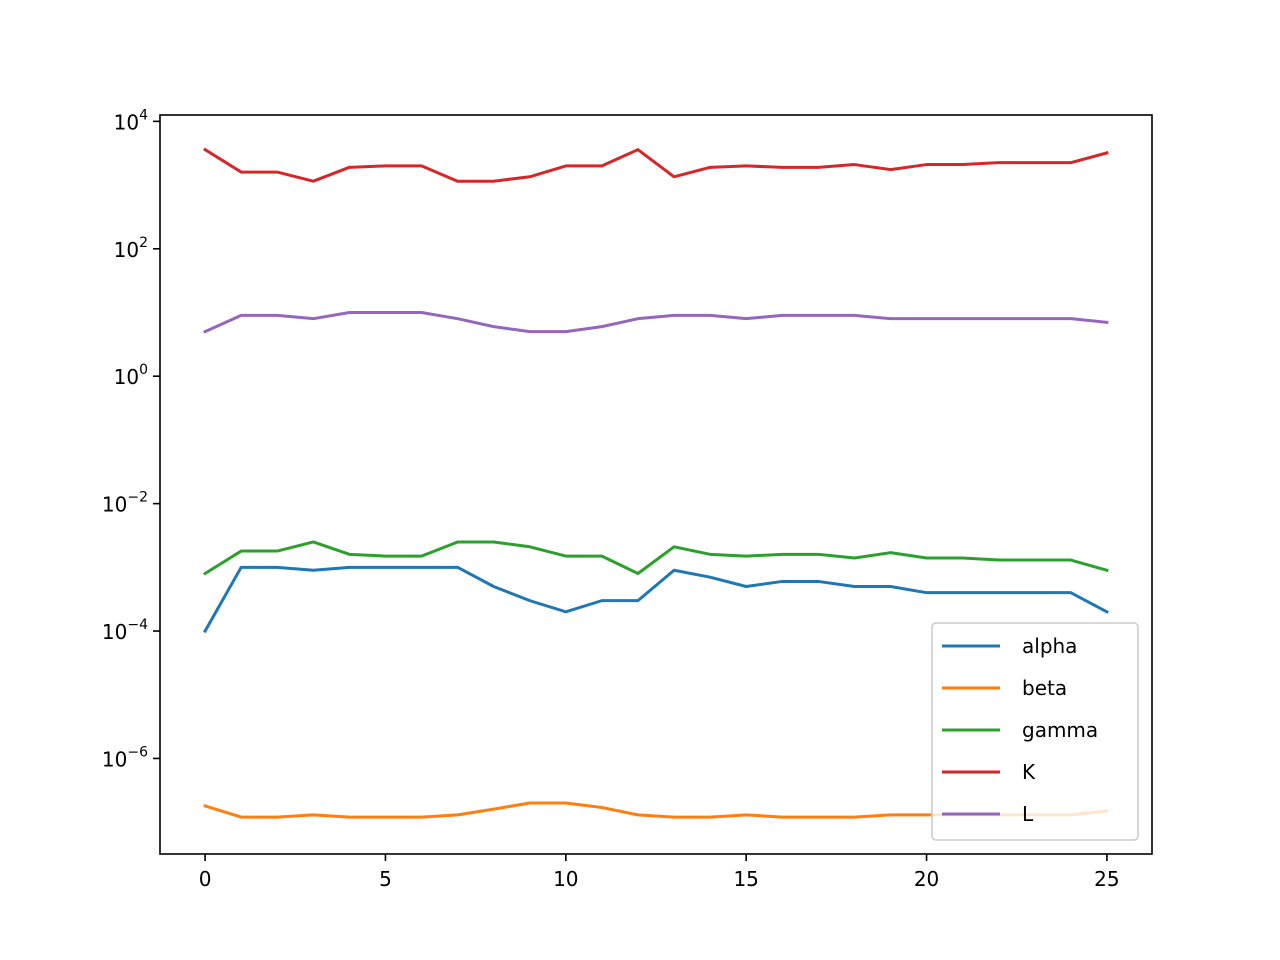 The width and height of the screenshot is (1280, 960). Describe the element at coordinates (131, 439) in the screenshot. I see `y-axis: 10⁻⁶ 10⁻⁴ 10⁻² 10⁰ 10² 10⁴` at that location.